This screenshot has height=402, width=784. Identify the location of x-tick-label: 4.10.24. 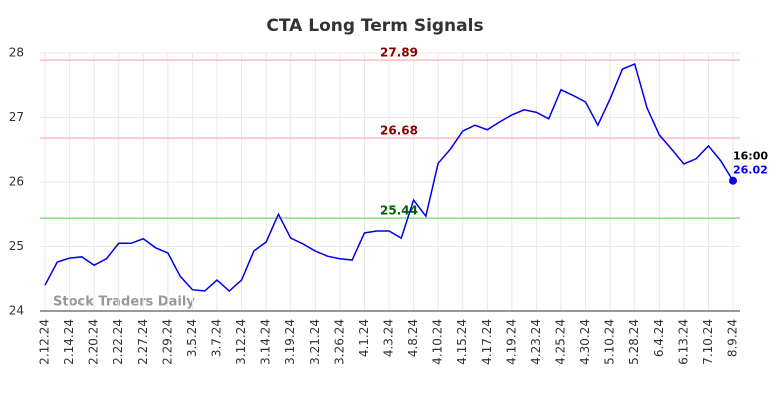
(438, 342).